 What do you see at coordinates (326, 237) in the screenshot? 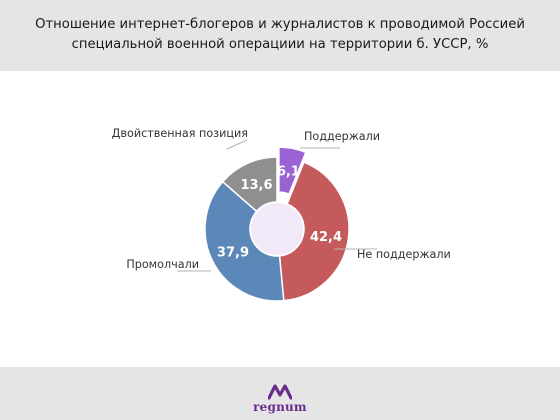
I see `value-label-не-поддержали: 42,4` at bounding box center [326, 237].